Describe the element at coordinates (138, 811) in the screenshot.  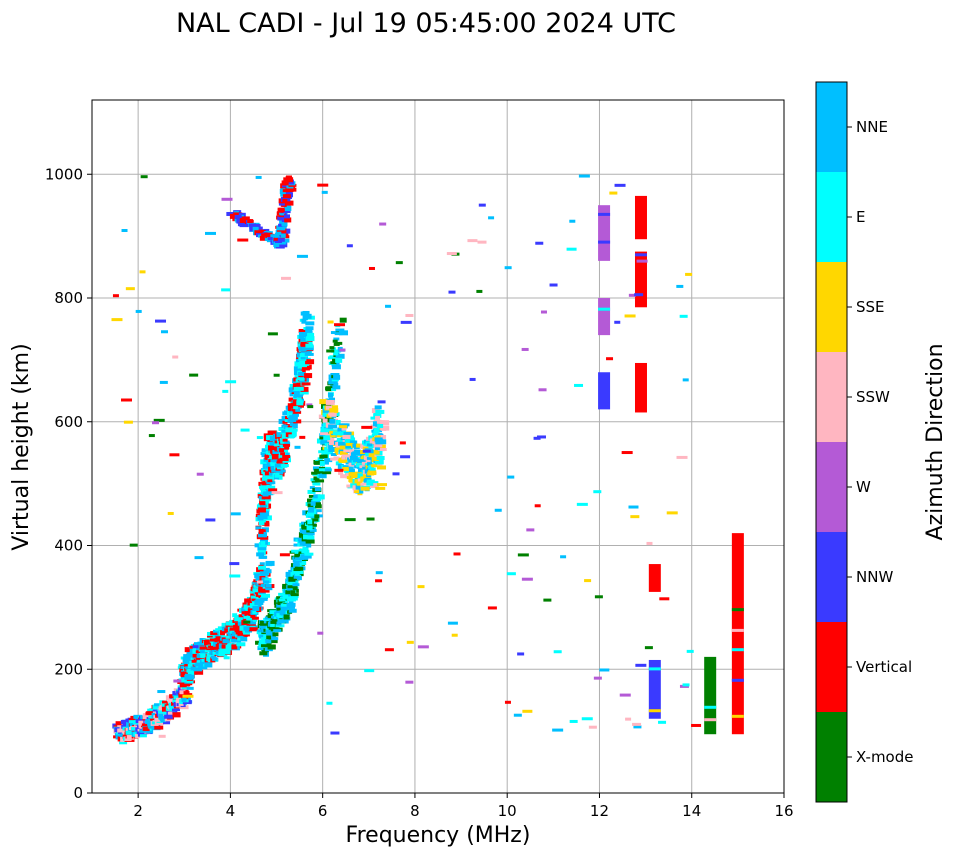
I see `x-tick-label: 2` at that location.